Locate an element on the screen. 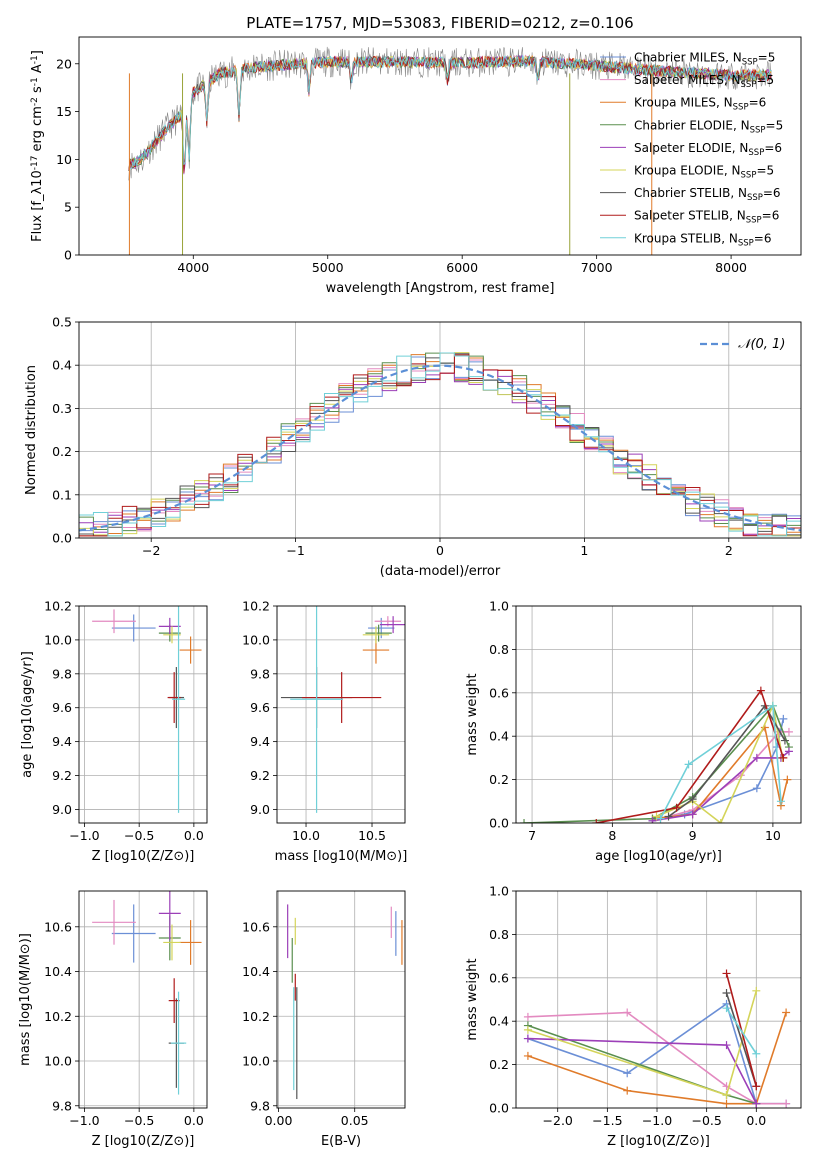 Image resolution: width=819 pixels, height=1170 pixels. spectrum-marks is located at coordinates (450, 150).